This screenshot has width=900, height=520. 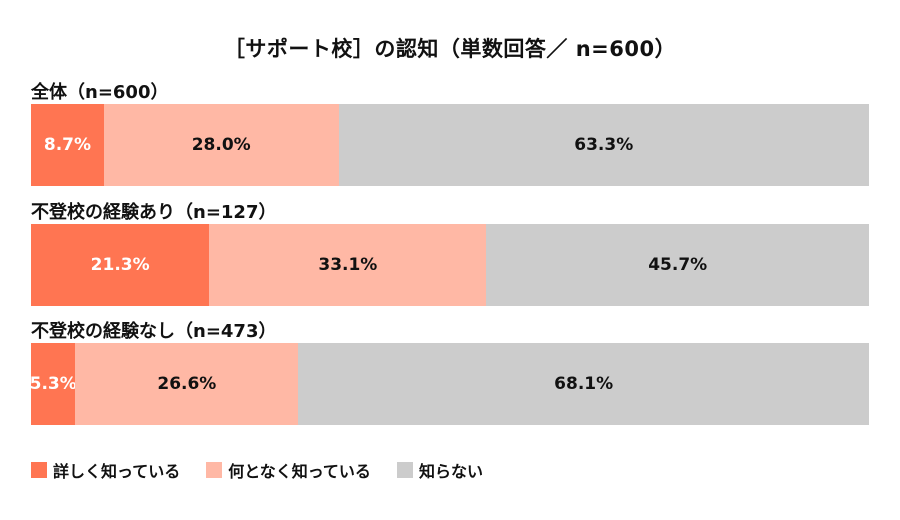 What do you see at coordinates (450, 49) in the screenshot?
I see `chart-title: ［サポート校］の認知（単数回答／ n=600）` at bounding box center [450, 49].